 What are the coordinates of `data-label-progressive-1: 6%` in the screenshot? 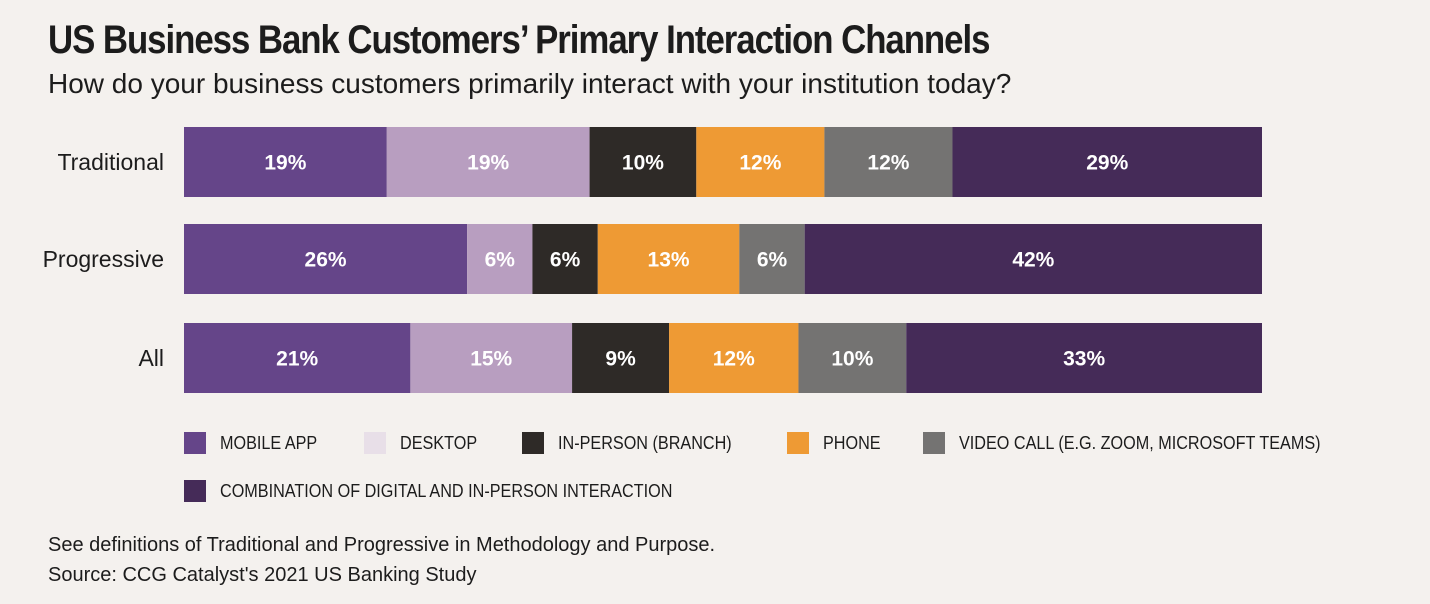 It's located at (500, 260).